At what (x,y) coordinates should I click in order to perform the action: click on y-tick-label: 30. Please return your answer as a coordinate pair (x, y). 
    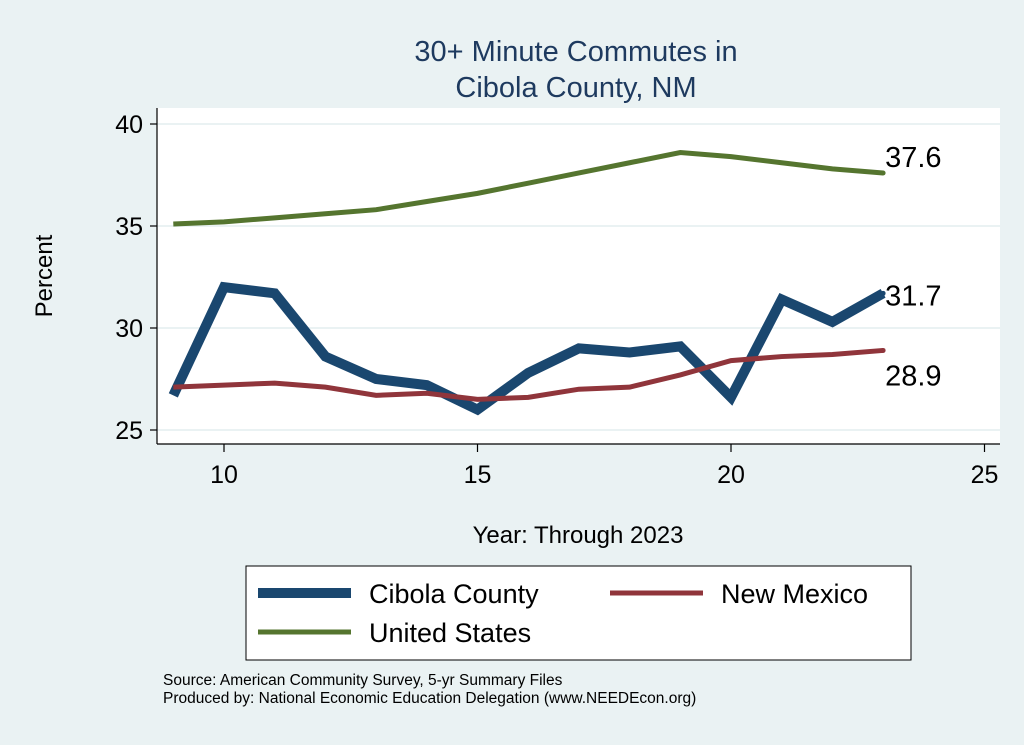
    Looking at the image, I should click on (129, 329).